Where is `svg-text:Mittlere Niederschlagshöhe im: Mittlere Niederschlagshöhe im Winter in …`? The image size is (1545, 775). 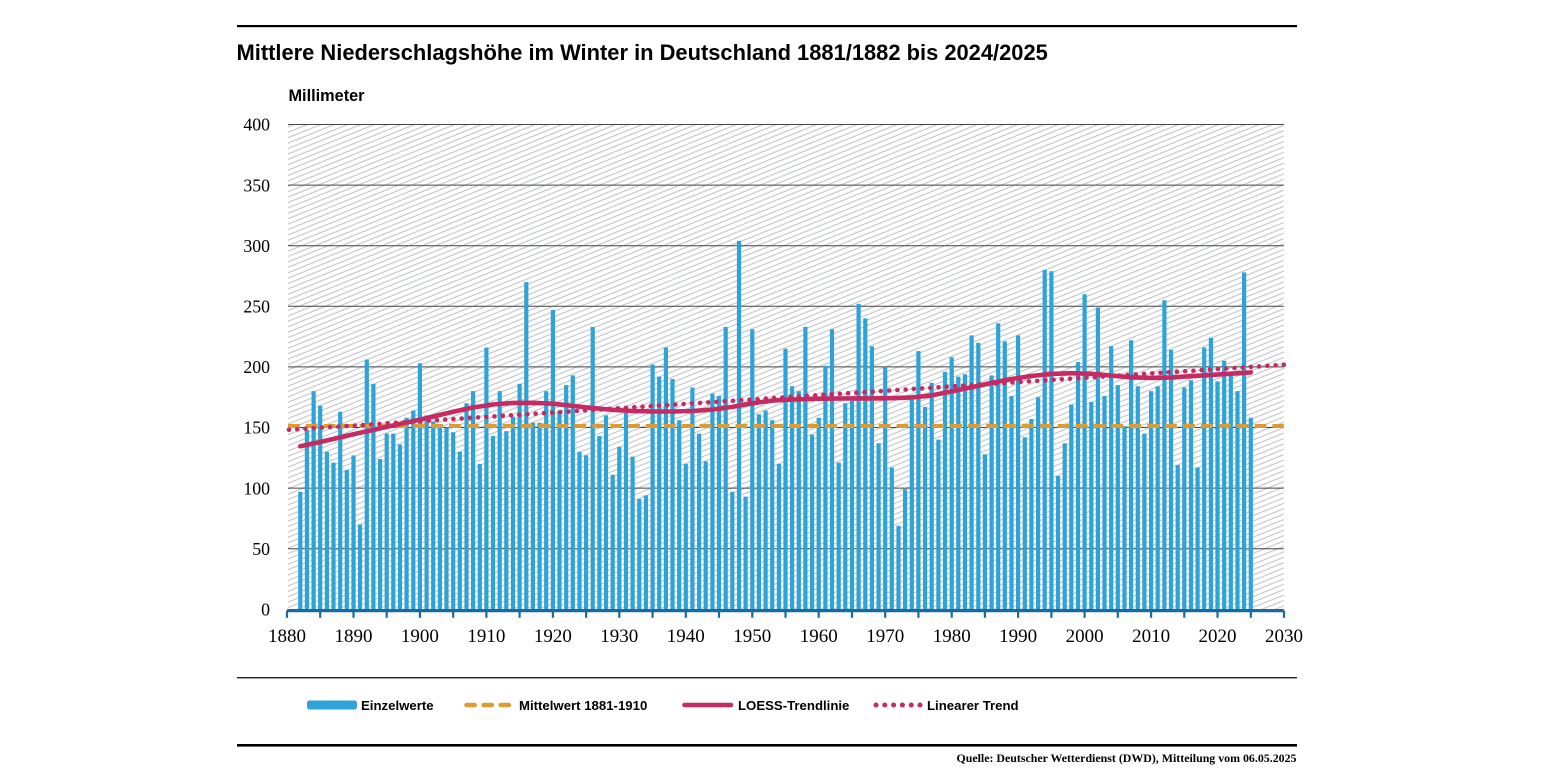 svg-text:Mittlere Niederschlagshöhe im: Mittlere Niederschlagshöhe im Winter in … is located at coordinates (642, 52).